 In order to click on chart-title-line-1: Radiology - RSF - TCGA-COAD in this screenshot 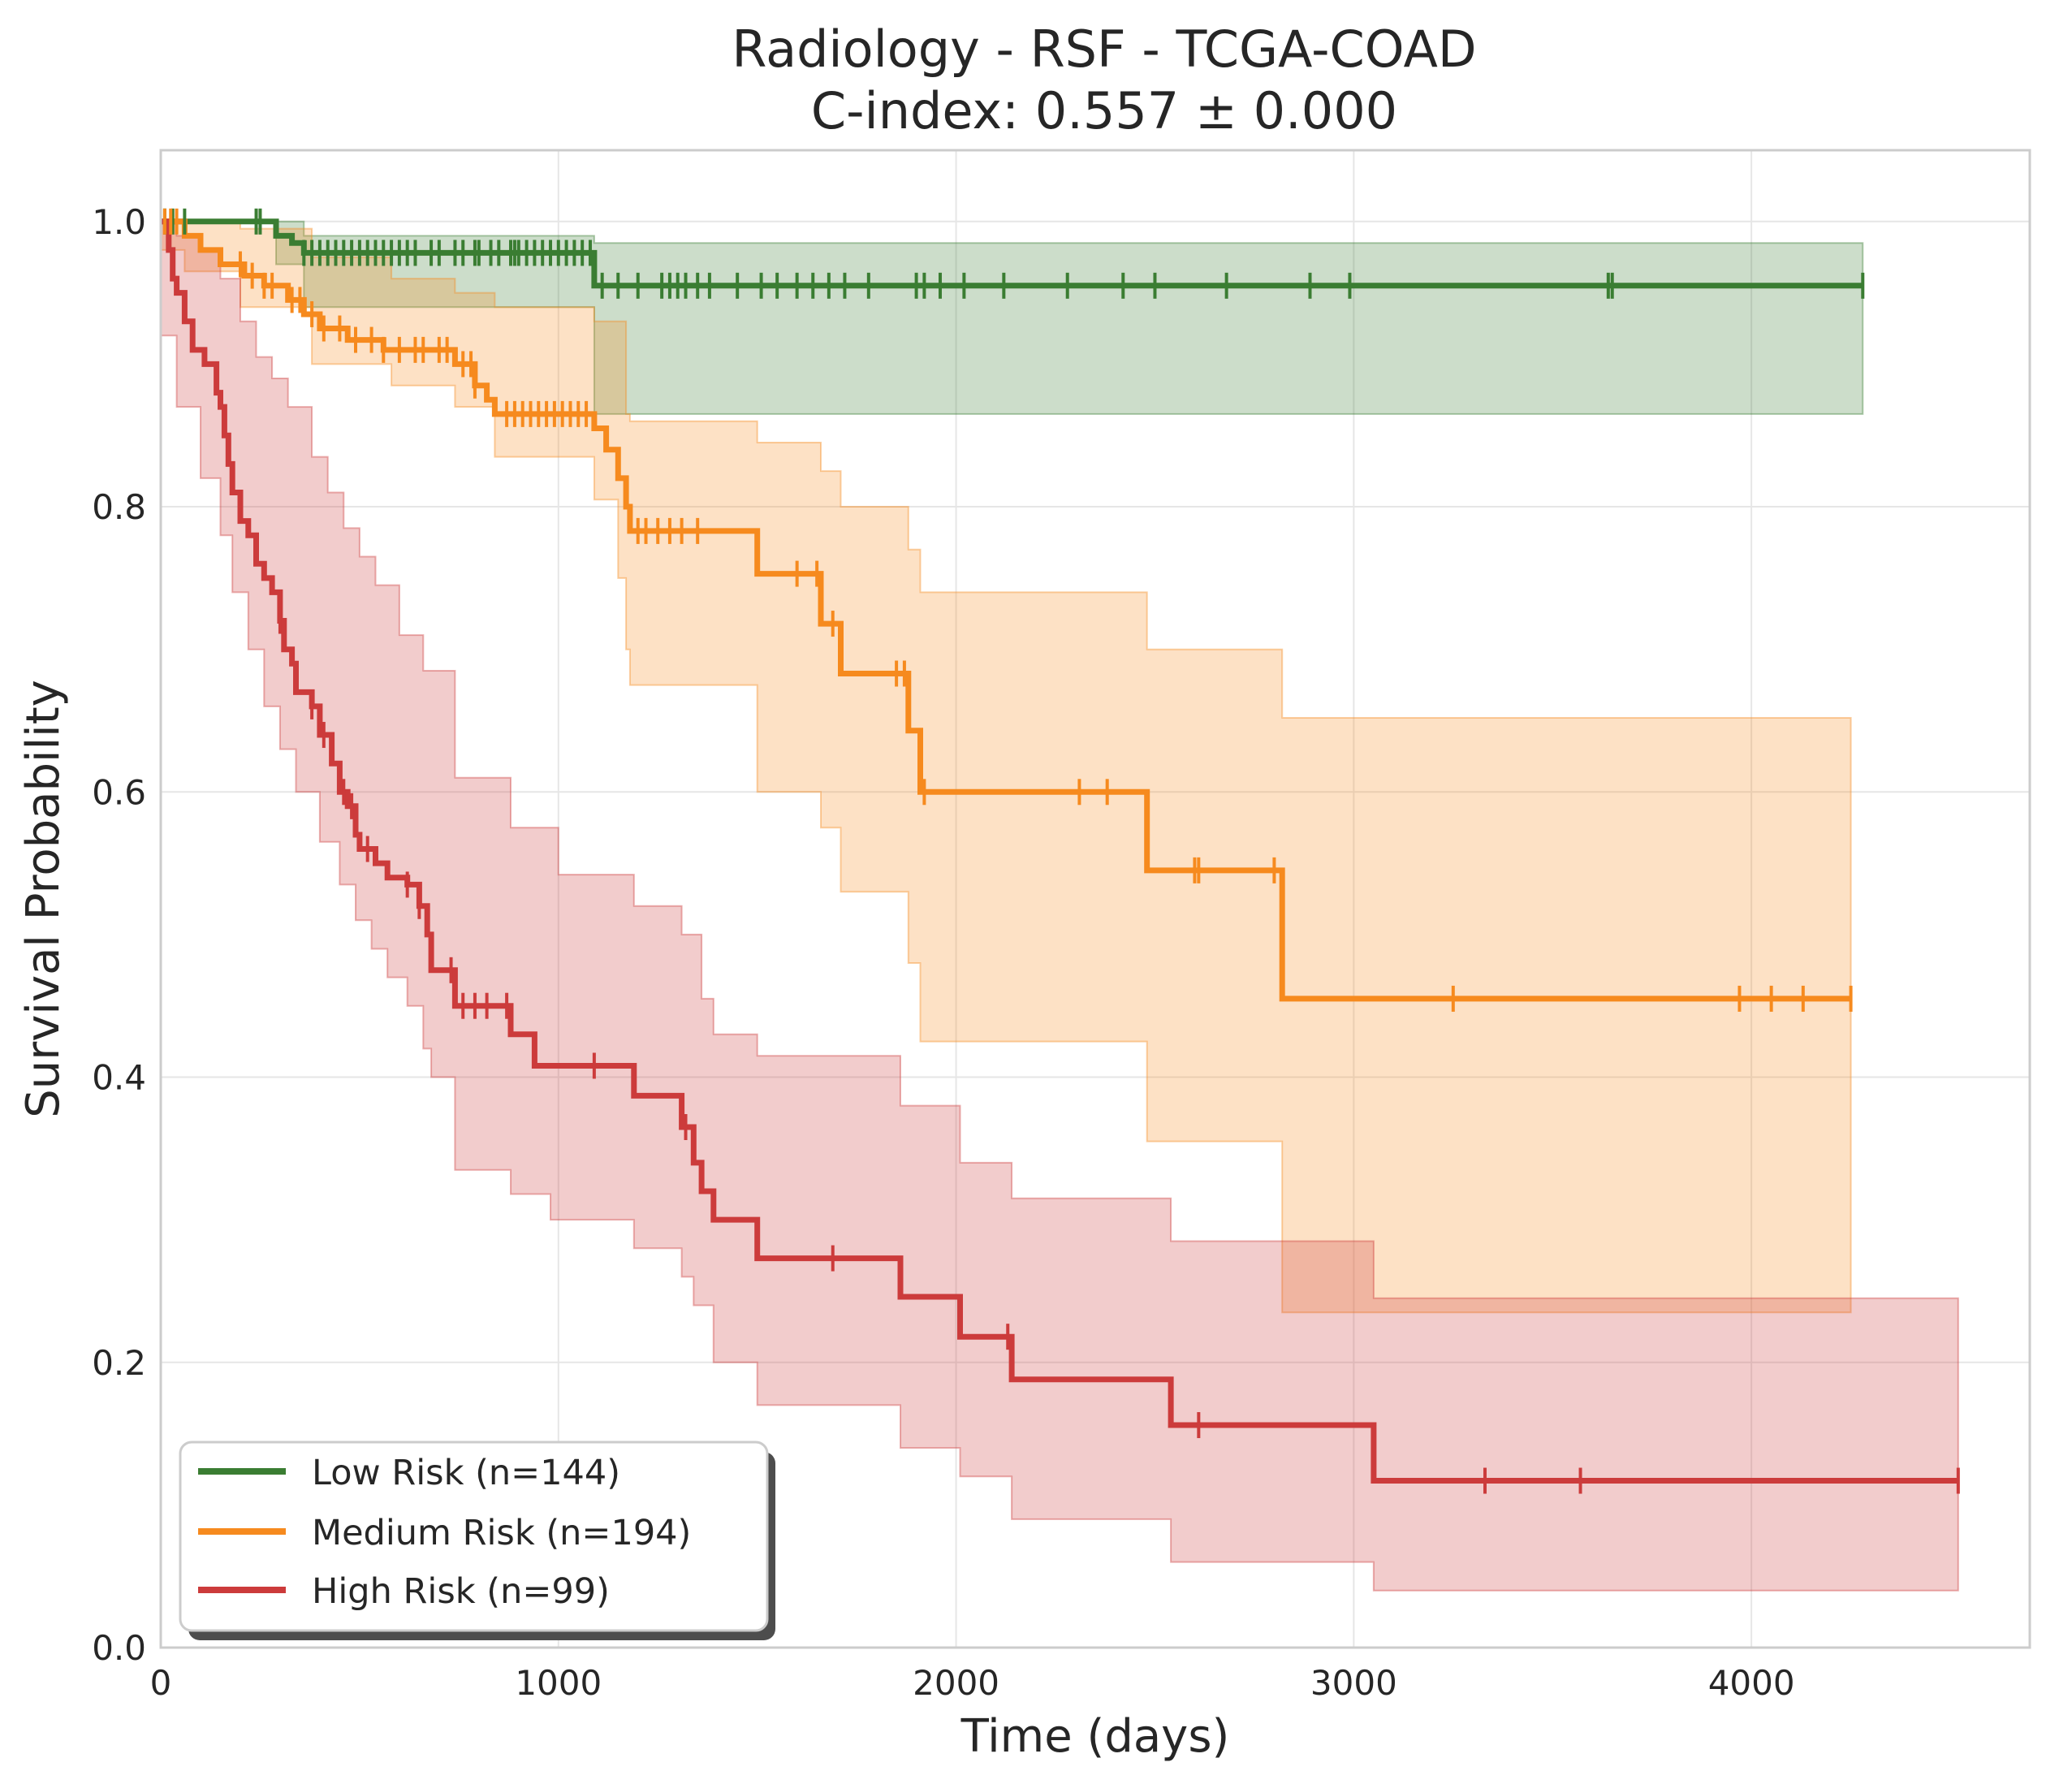, I will do `click(1104, 49)`.